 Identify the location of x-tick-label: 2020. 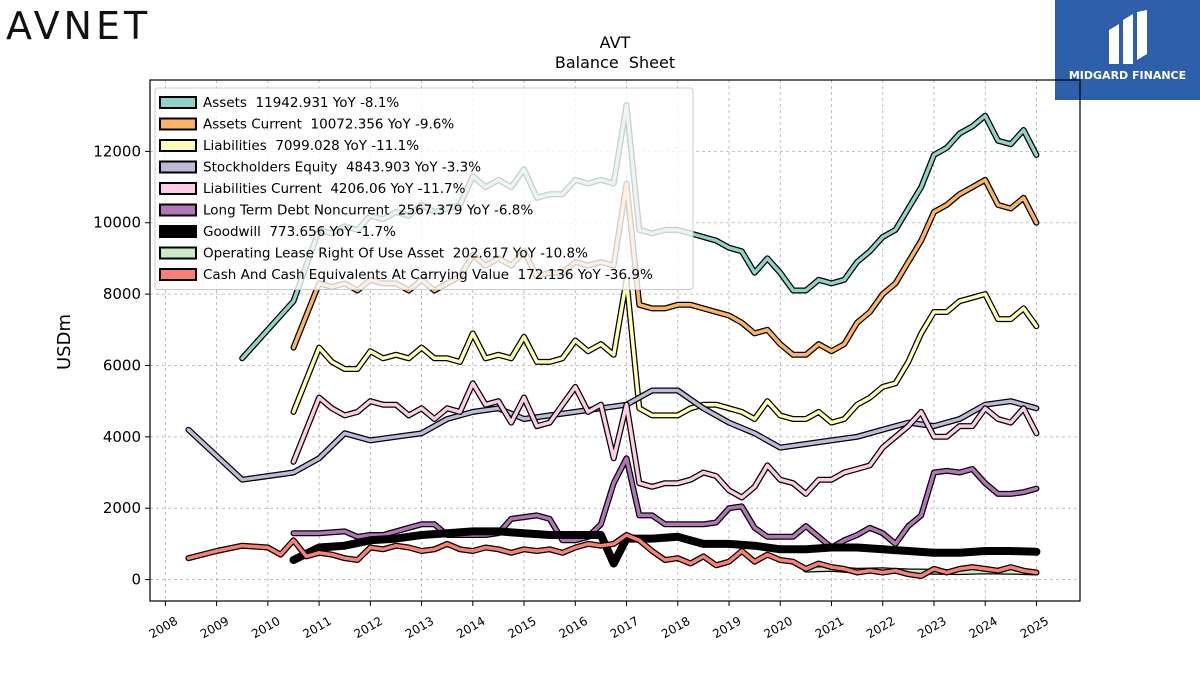
(778, 627).